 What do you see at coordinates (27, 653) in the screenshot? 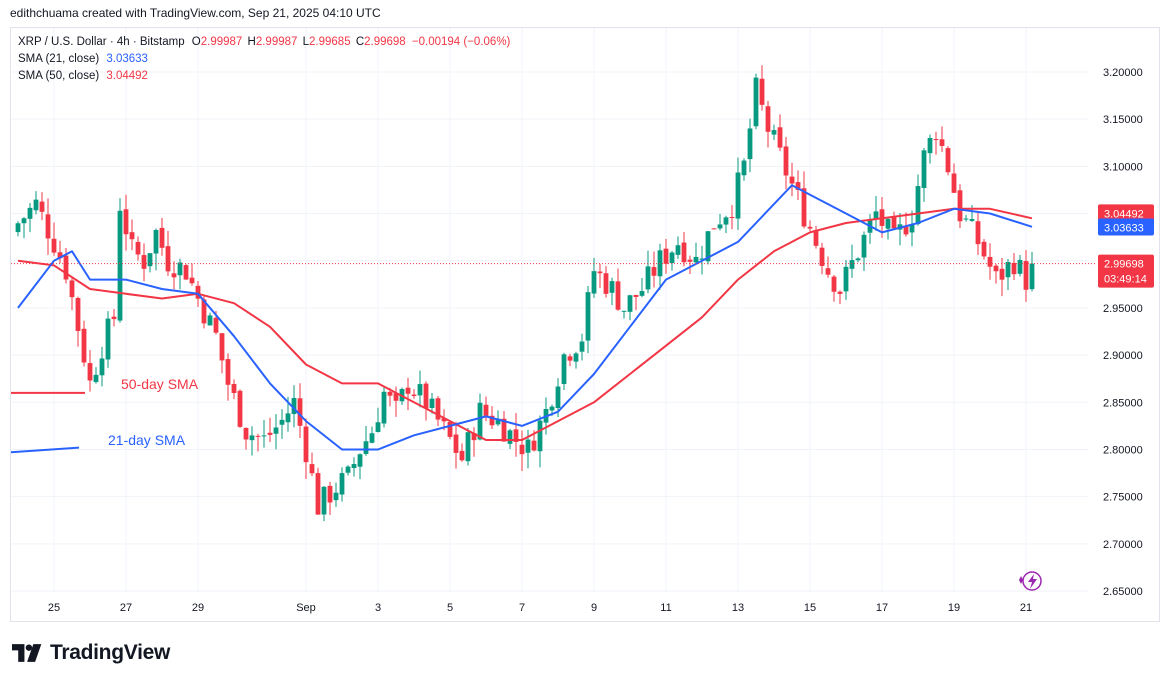
I see `tradingview-logo-icon` at bounding box center [27, 653].